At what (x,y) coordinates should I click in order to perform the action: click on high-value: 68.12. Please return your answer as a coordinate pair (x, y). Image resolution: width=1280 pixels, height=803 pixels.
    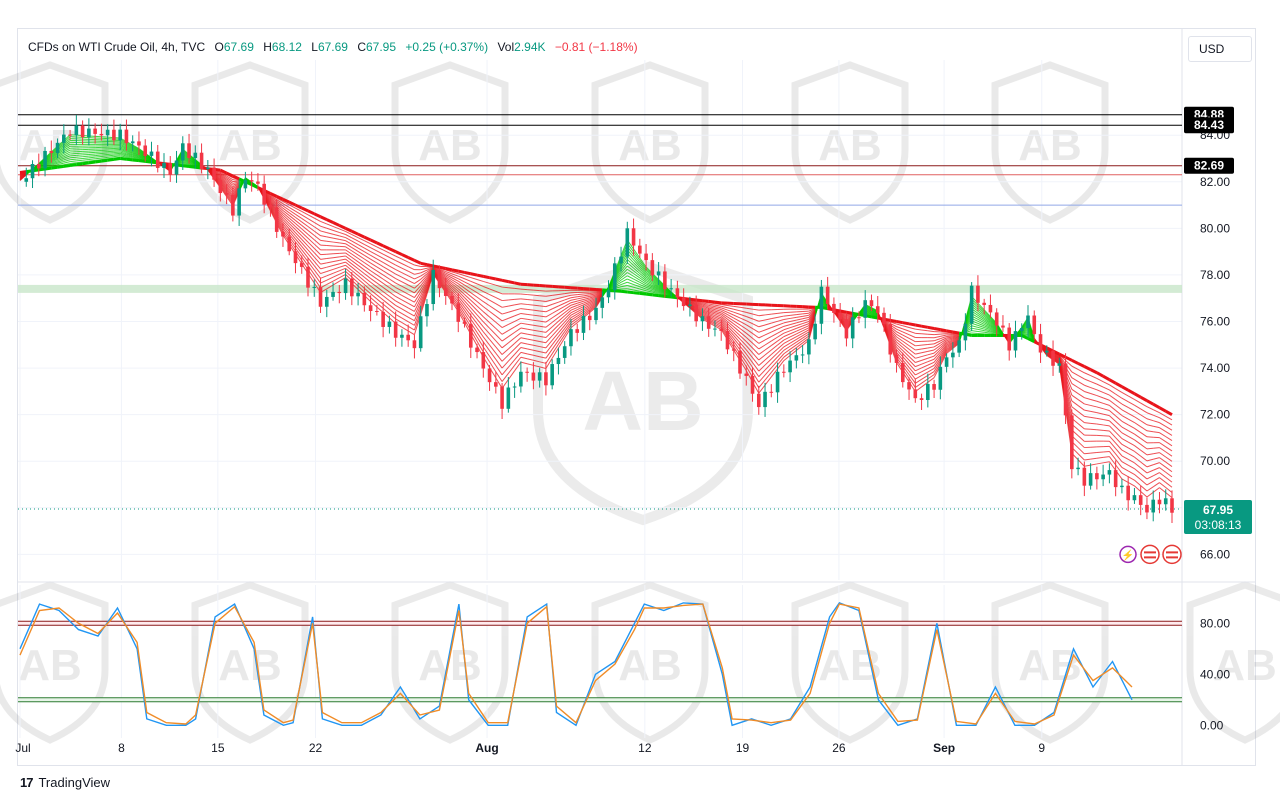
    Looking at the image, I should click on (286, 47).